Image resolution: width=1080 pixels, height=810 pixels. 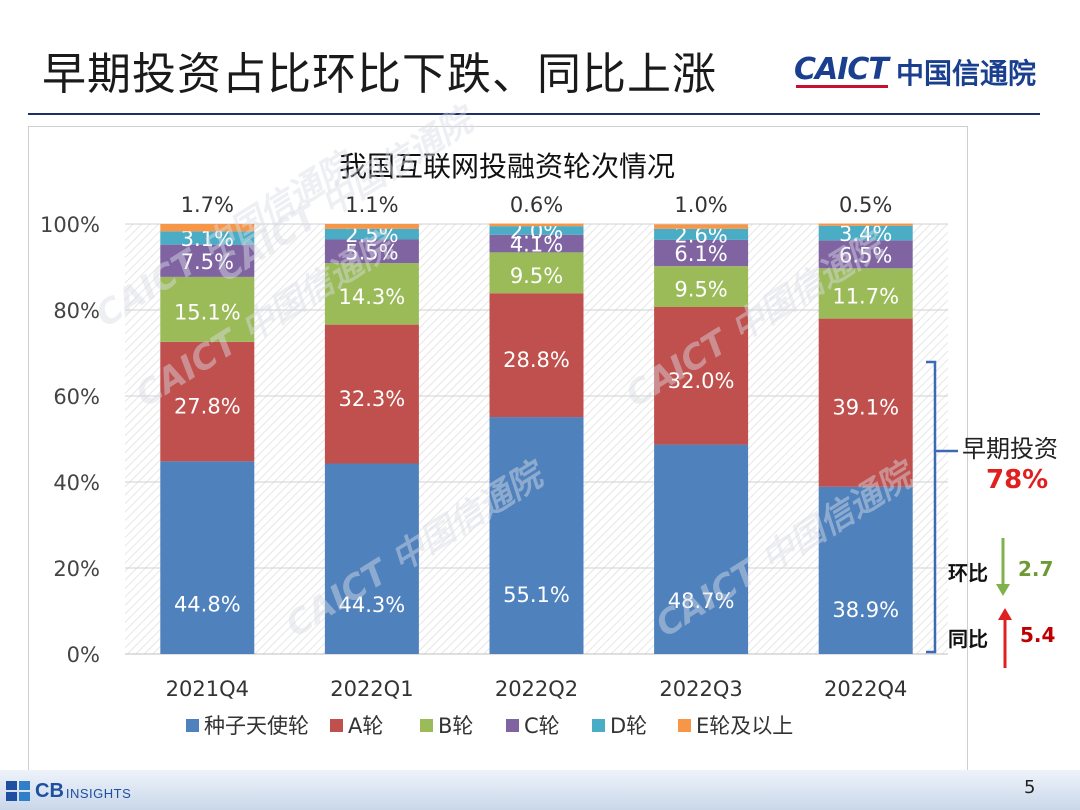 I want to click on data-label: 11.7%, so click(x=865, y=296).